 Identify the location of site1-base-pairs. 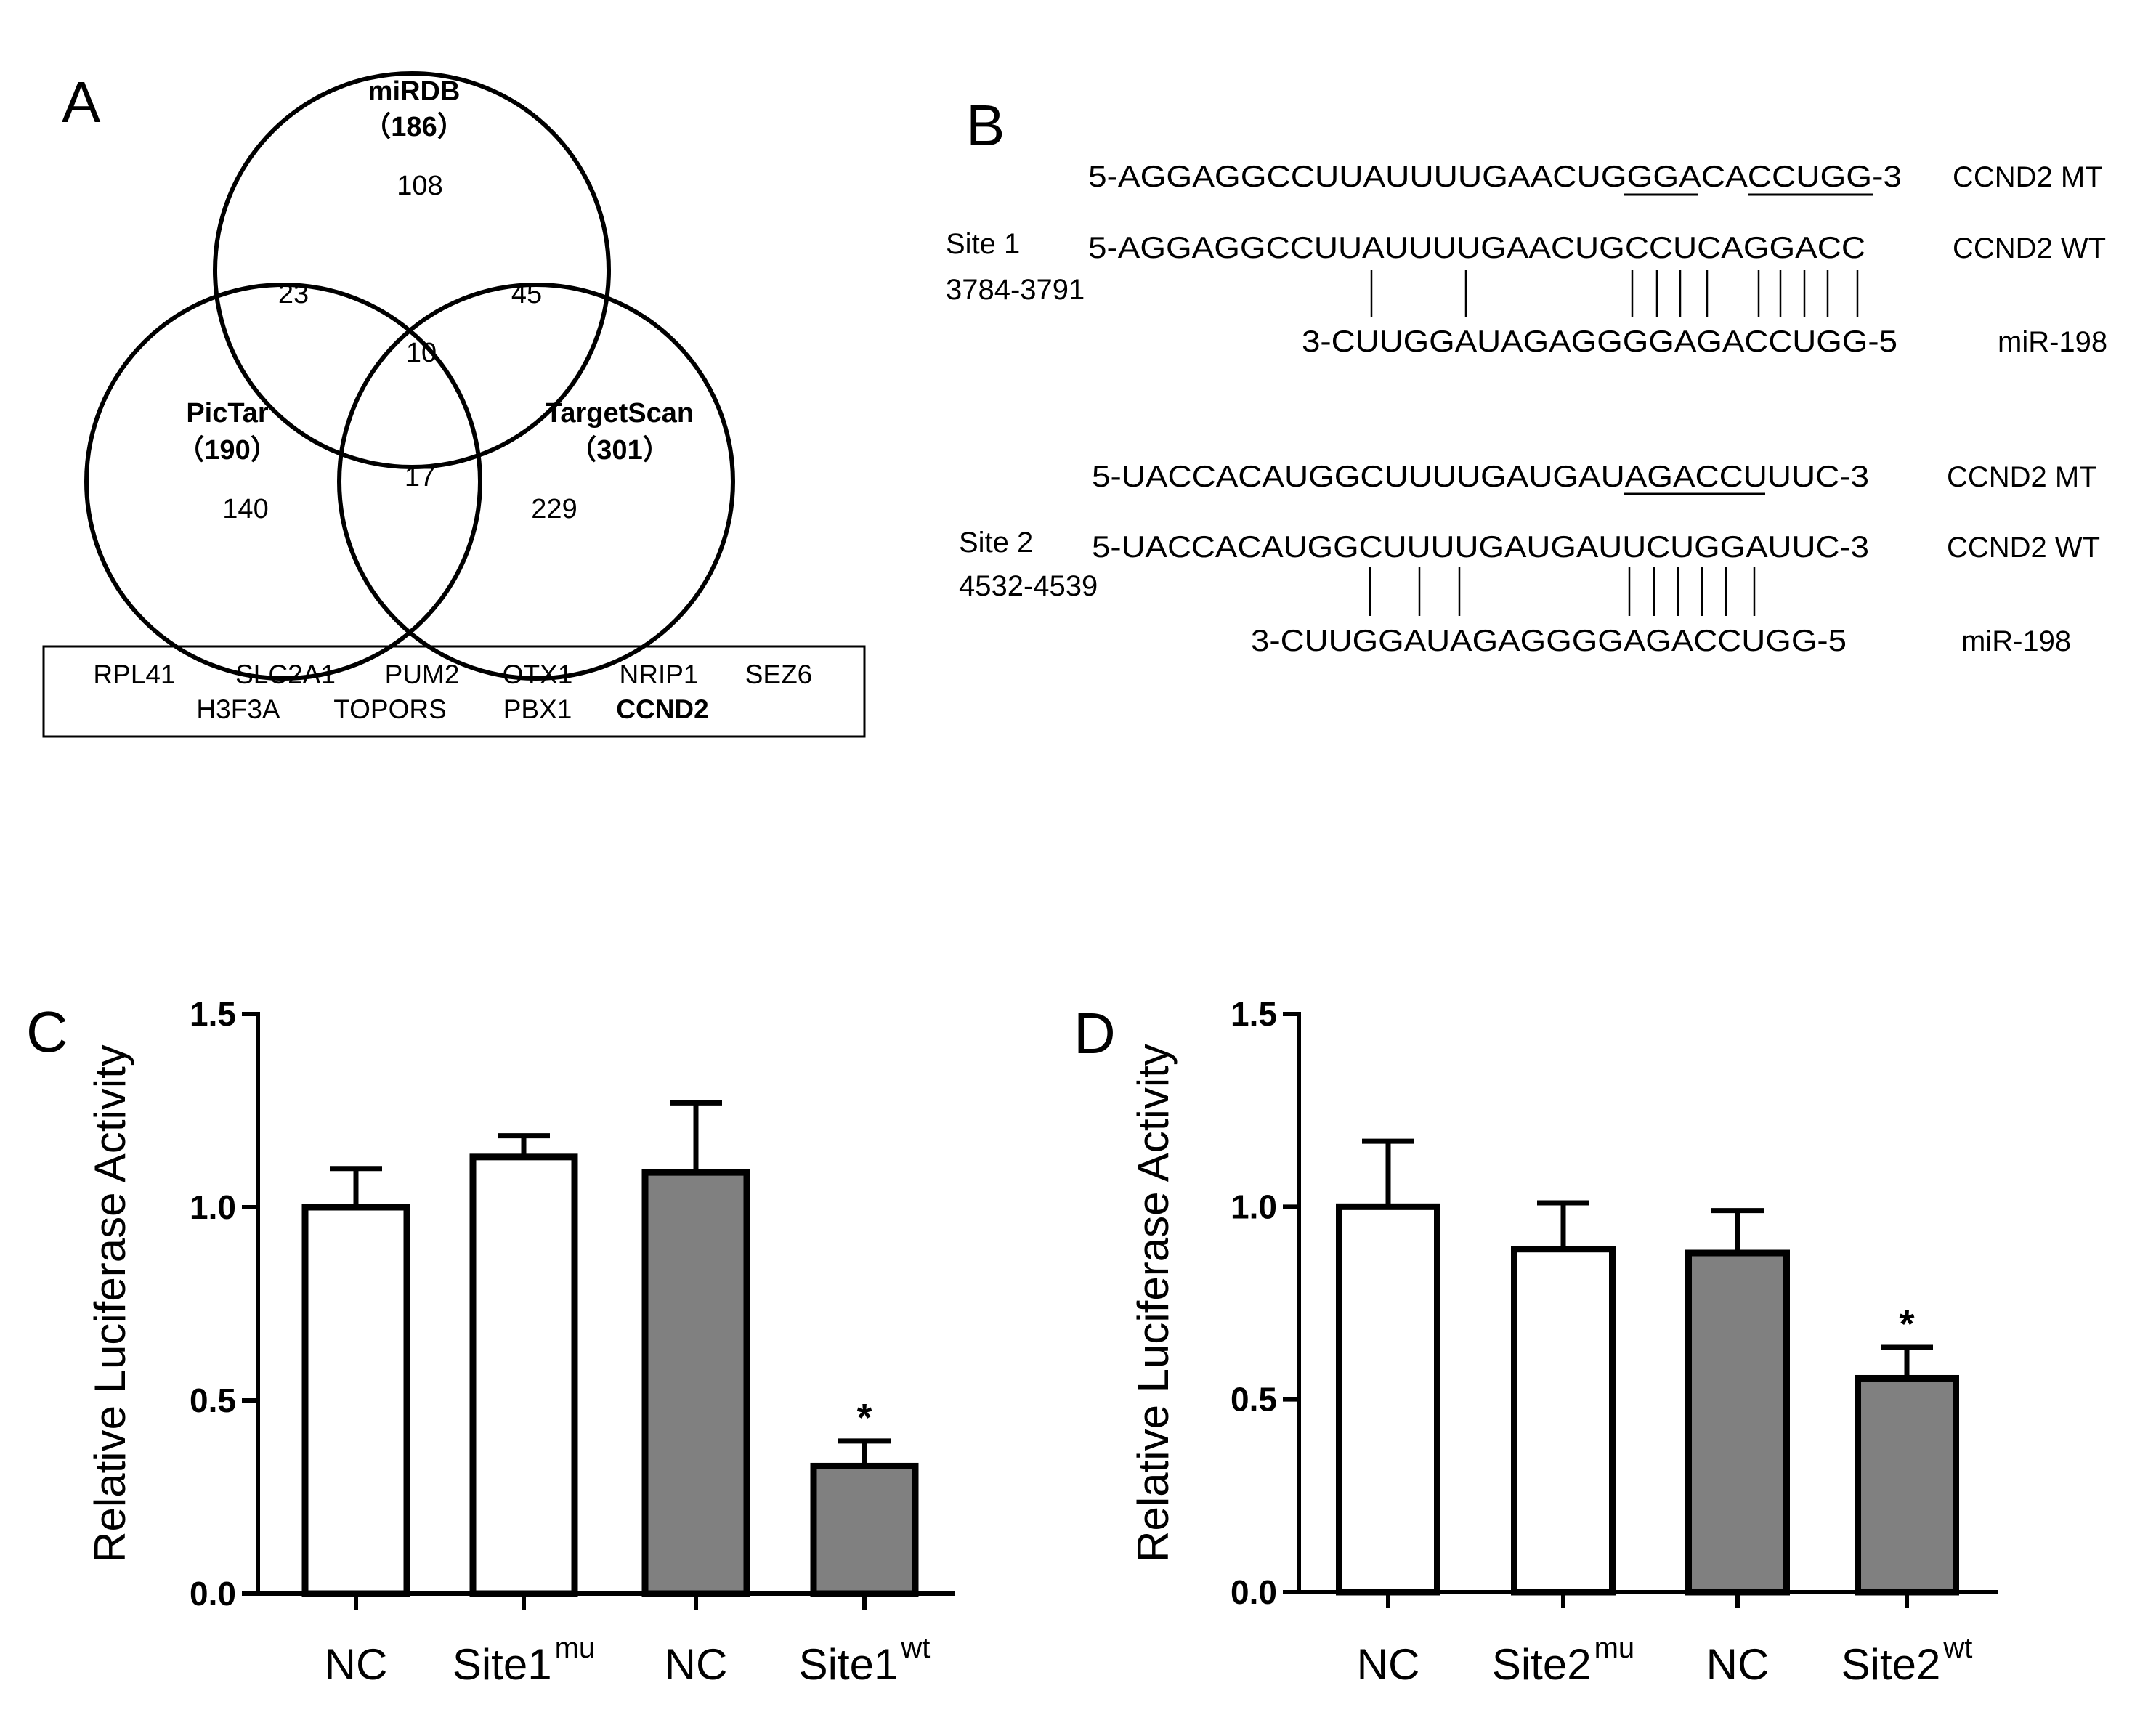
(1614, 293).